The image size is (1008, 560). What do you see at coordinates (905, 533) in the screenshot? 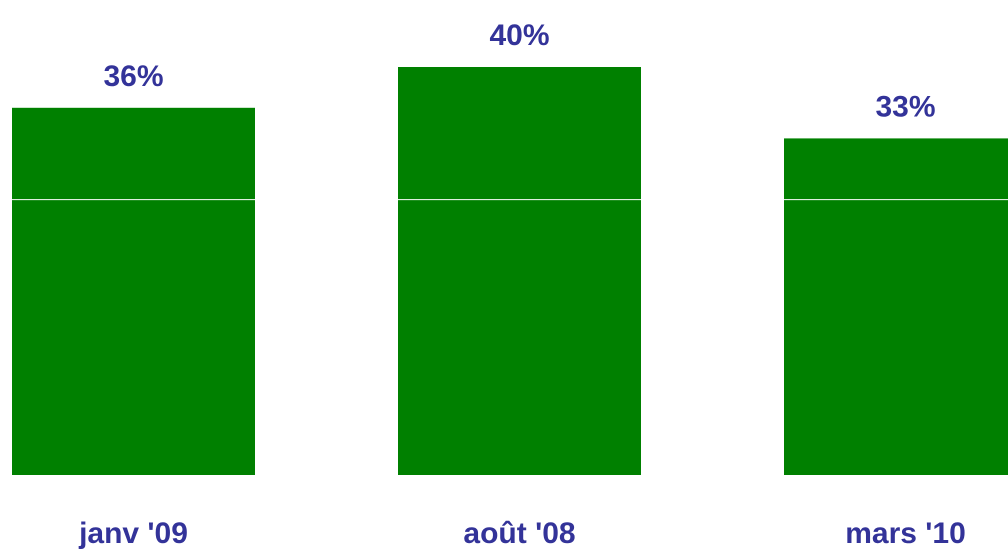
I see `category-label-3: mars '10` at bounding box center [905, 533].